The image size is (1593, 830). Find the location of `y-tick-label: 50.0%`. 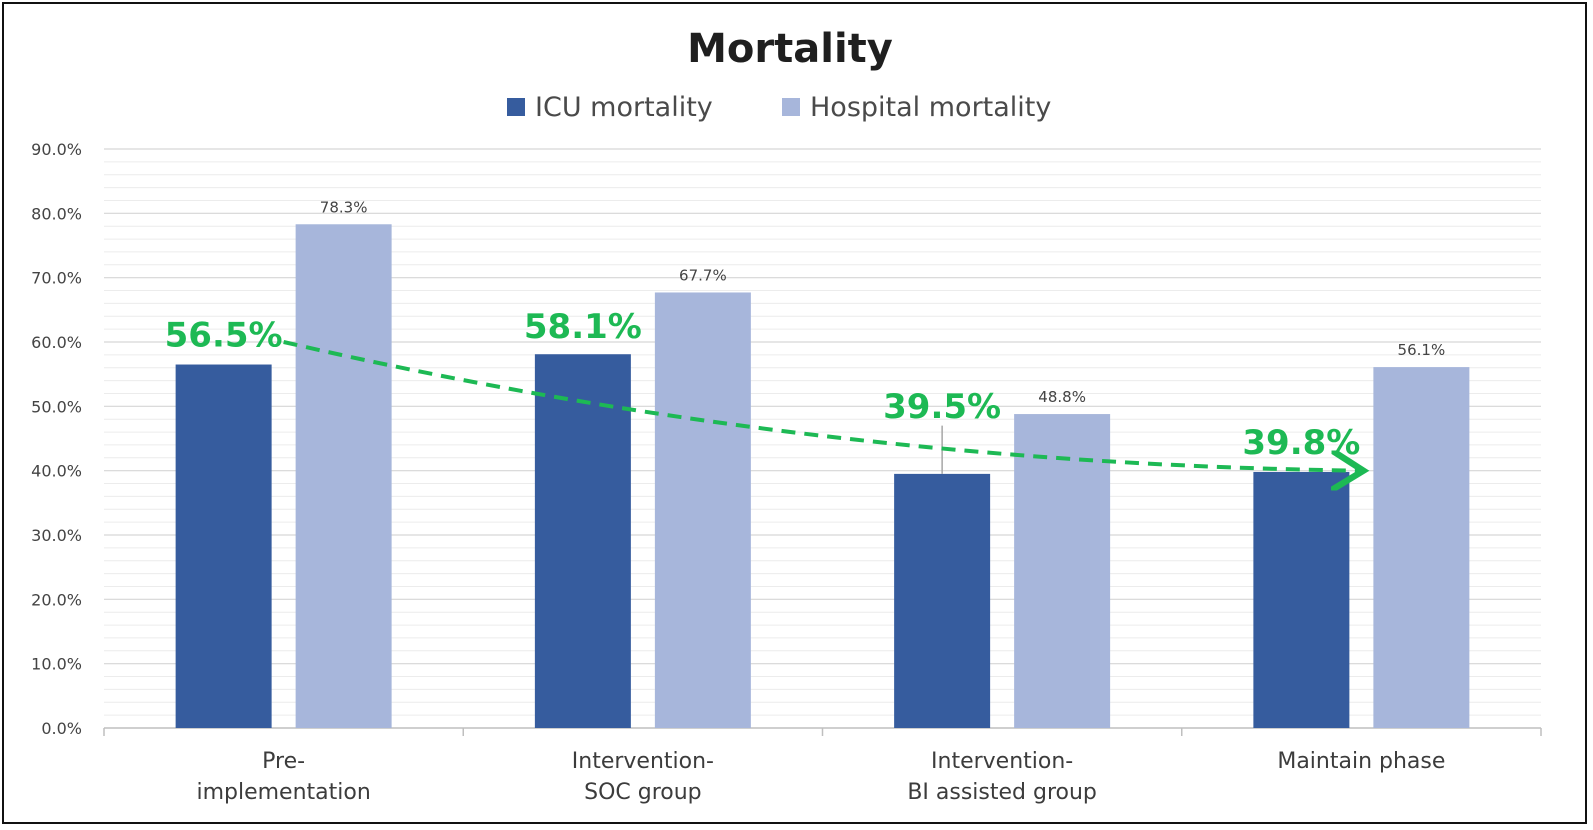

y-tick-label: 50.0% is located at coordinates (56, 406).